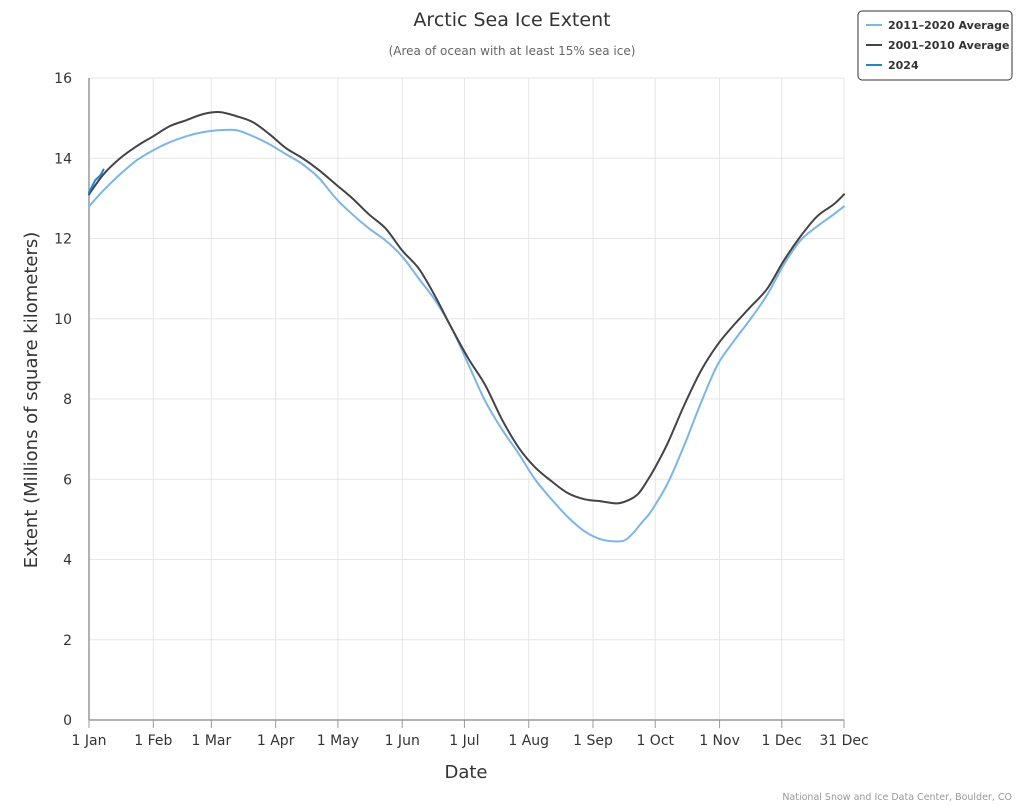 The width and height of the screenshot is (1024, 806). What do you see at coordinates (511, 20) in the screenshot?
I see `chart-title: Arctic Sea Ice Extent` at bounding box center [511, 20].